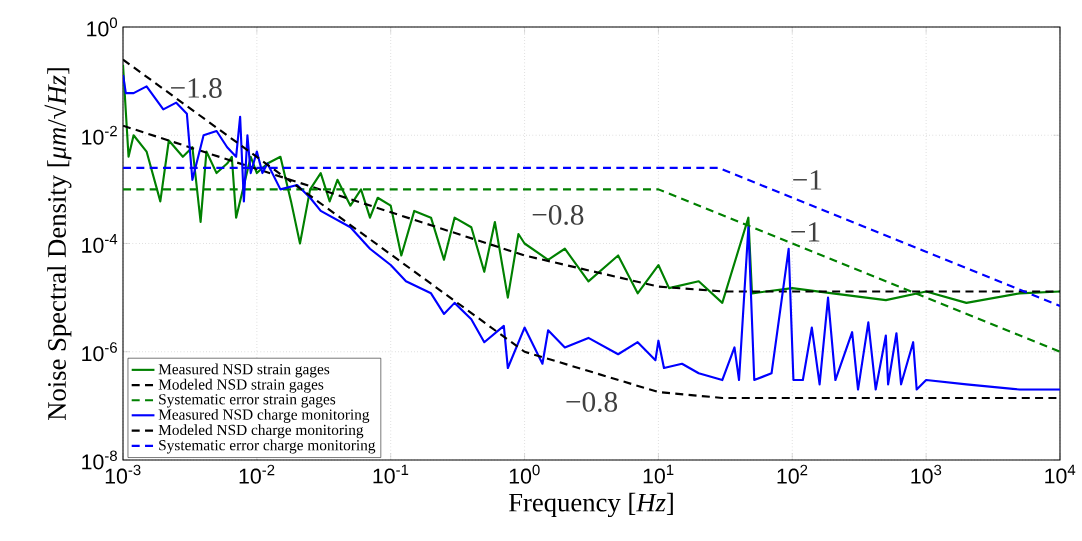 The width and height of the screenshot is (1082, 541). Describe the element at coordinates (244, 370) in the screenshot. I see `legend-label: Measured NSD strain gages` at that location.